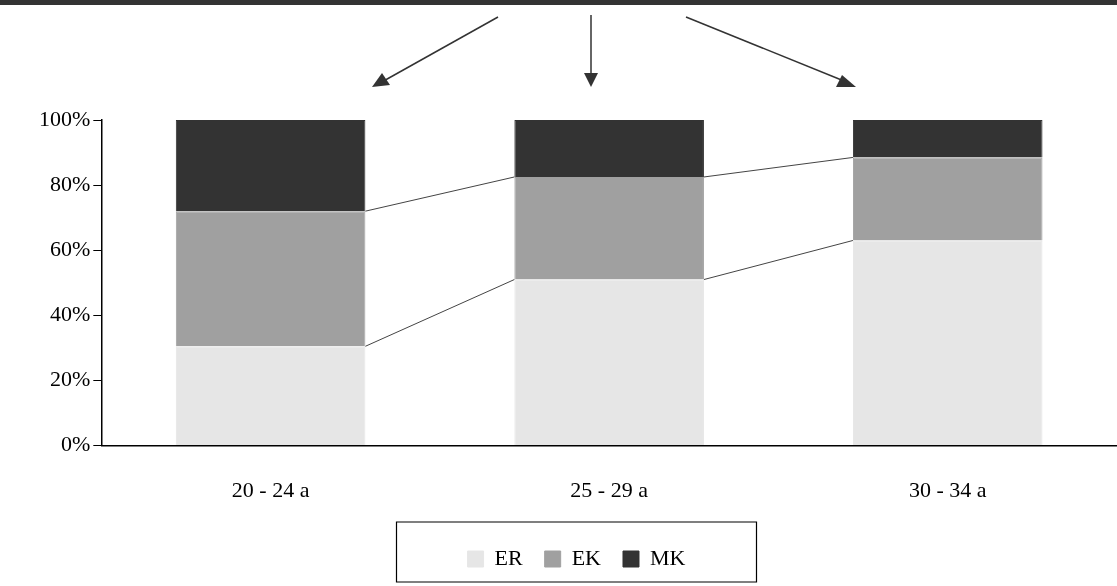 The image size is (1117, 586). What do you see at coordinates (508, 557) in the screenshot?
I see `legend-label: ER` at bounding box center [508, 557].